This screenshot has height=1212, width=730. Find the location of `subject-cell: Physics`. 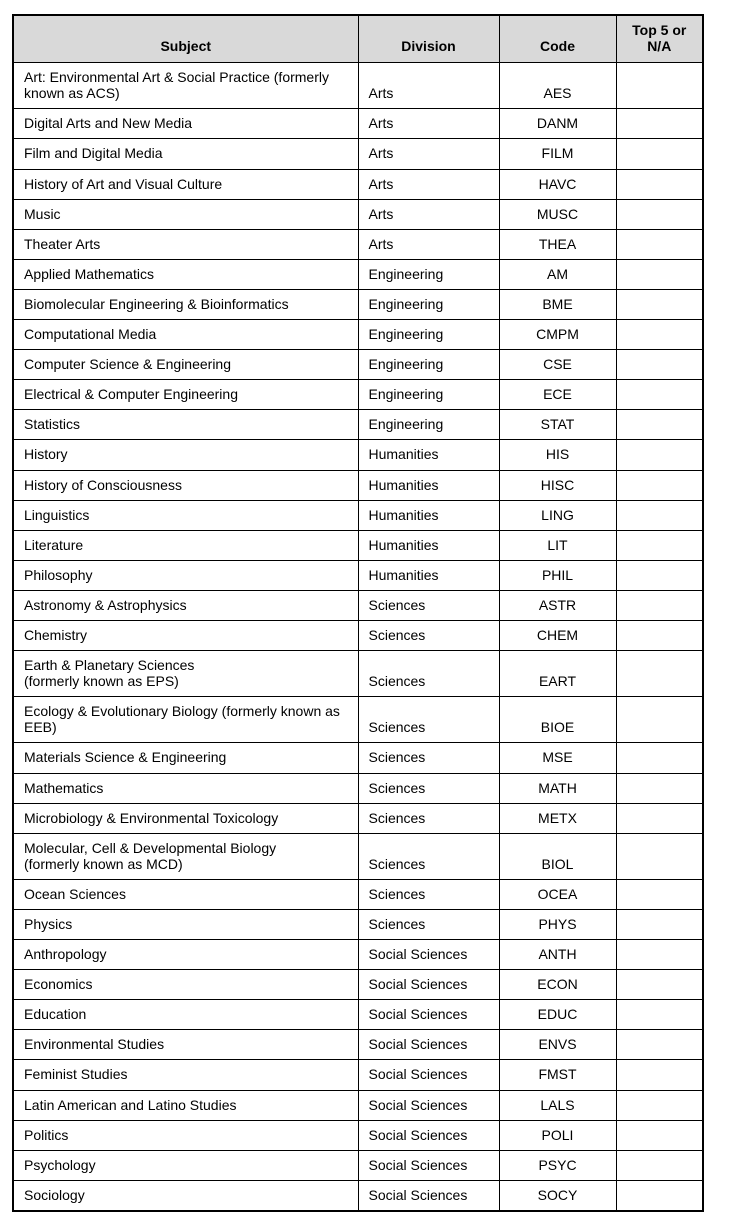

subject-cell: Physics is located at coordinates (185, 924).